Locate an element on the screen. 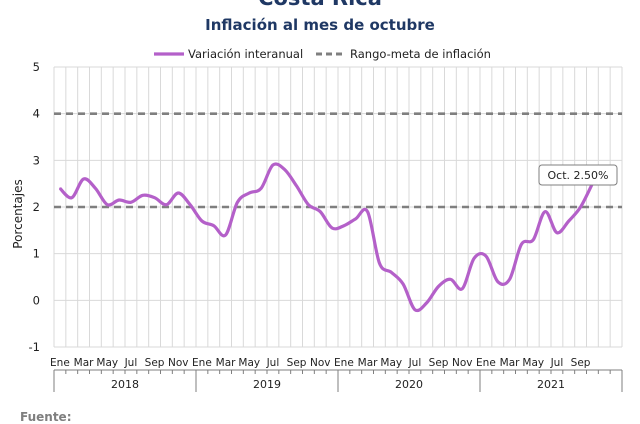  annotation-box is located at coordinates (578, 175).